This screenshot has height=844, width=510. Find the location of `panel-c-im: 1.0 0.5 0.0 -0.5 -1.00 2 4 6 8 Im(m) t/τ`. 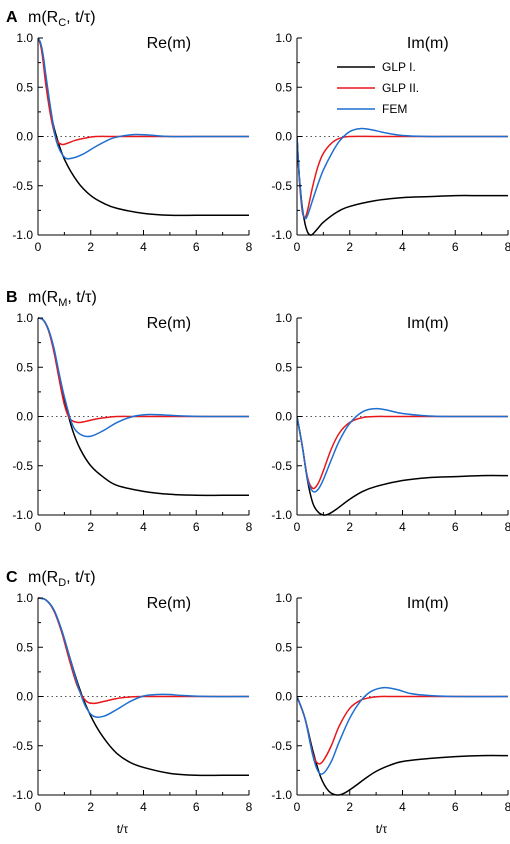

panel-c-im: 1.0 0.5 0.0 -0.5 -1.00 2 4 6 8 Im(m) t/τ is located at coordinates (390, 713).